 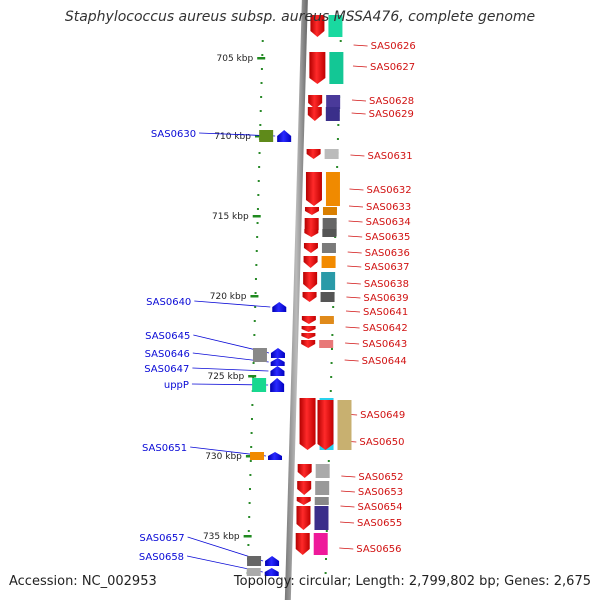 What do you see at coordinates (382, 415) in the screenshot?
I see `reverse-gene-label: SAS0649` at bounding box center [382, 415].